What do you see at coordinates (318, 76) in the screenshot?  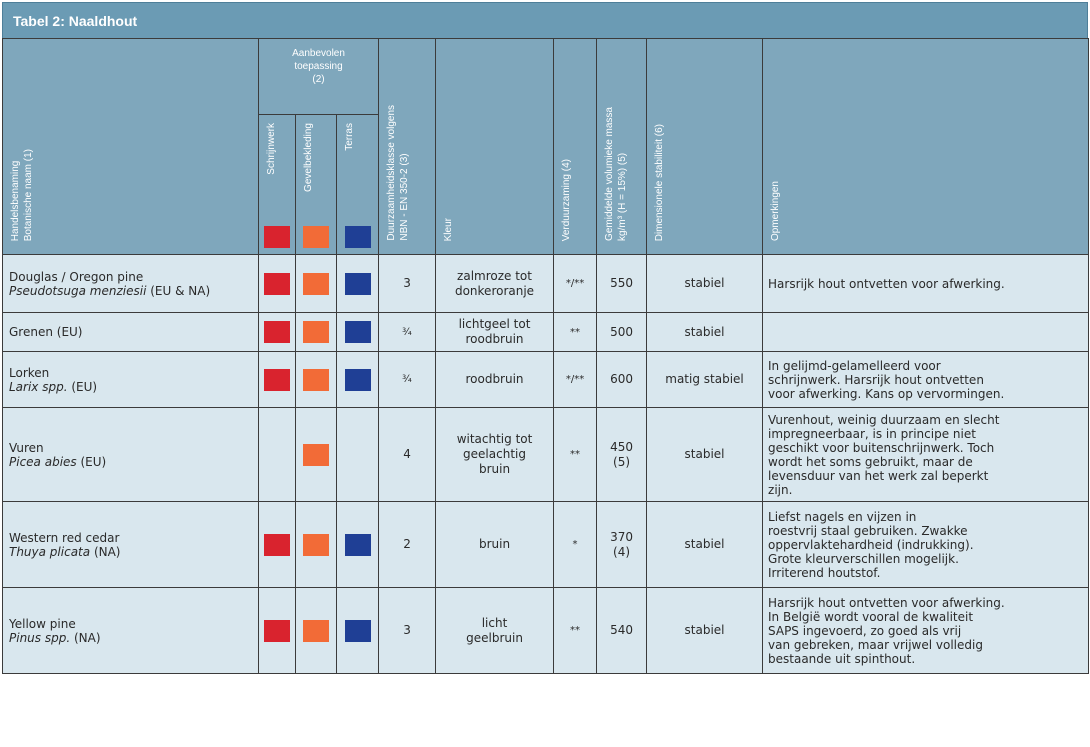 I see `header-application-group: Aanbevolen toepassing (2)` at bounding box center [318, 76].